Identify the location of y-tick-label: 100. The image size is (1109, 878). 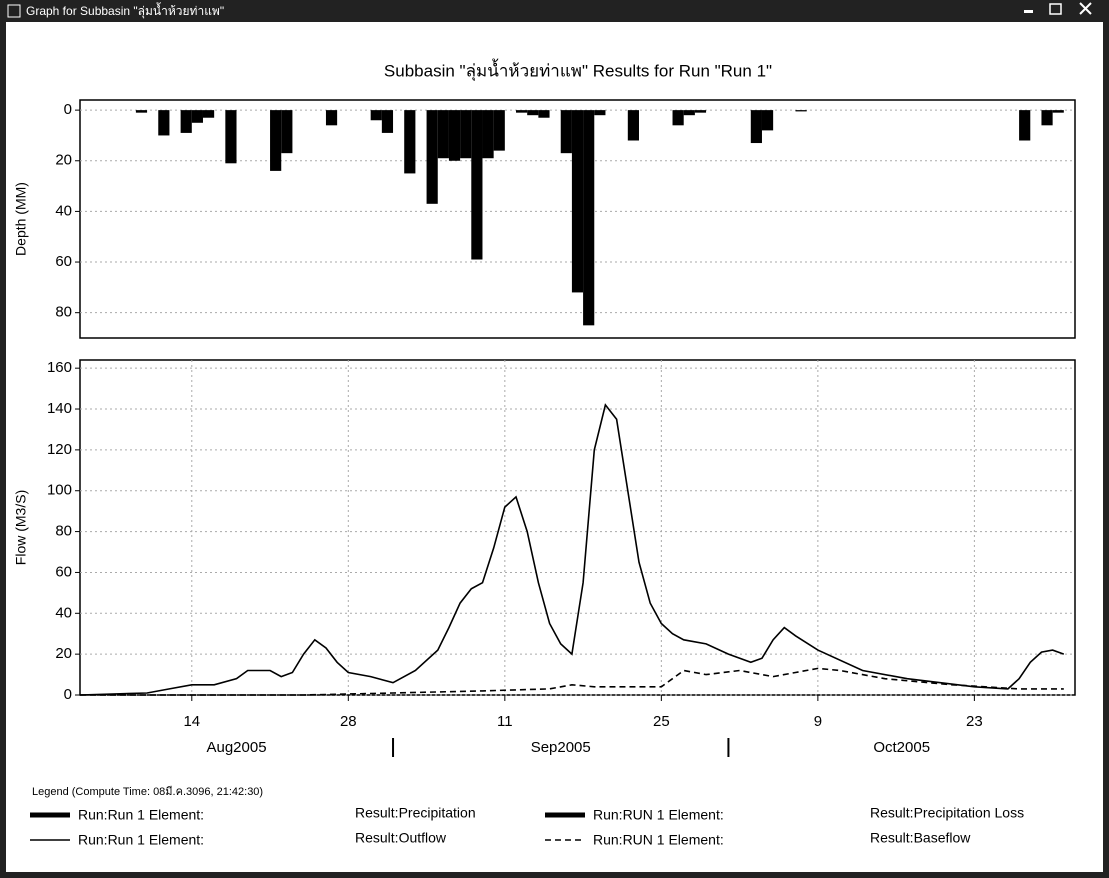
(59, 490).